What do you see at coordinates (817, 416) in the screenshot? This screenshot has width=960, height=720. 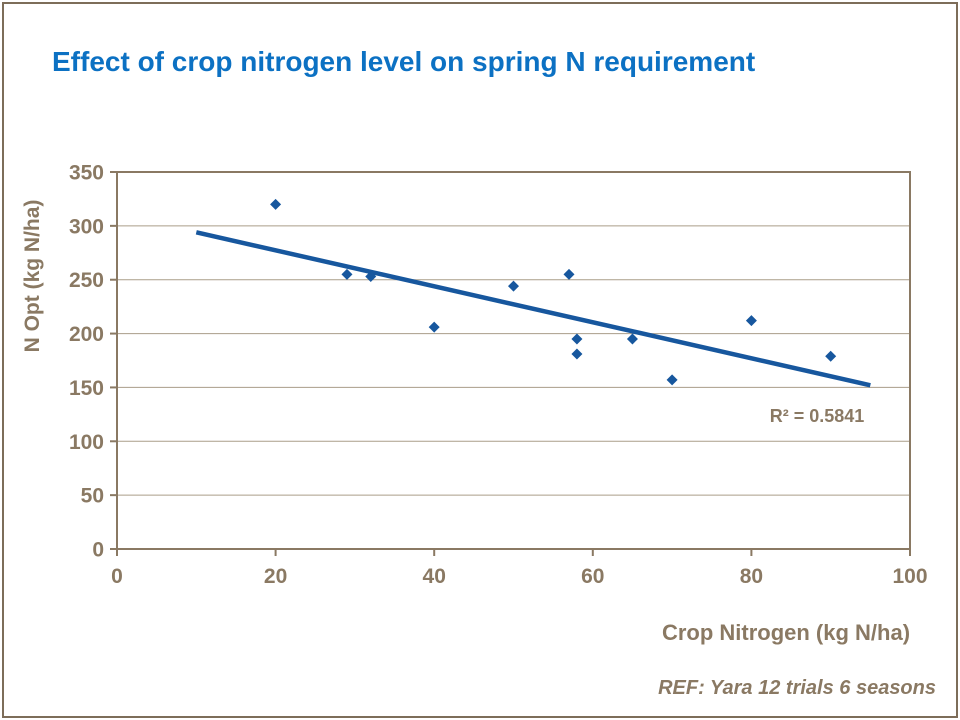 I see `r-squared-label: R² = 0.5841` at bounding box center [817, 416].